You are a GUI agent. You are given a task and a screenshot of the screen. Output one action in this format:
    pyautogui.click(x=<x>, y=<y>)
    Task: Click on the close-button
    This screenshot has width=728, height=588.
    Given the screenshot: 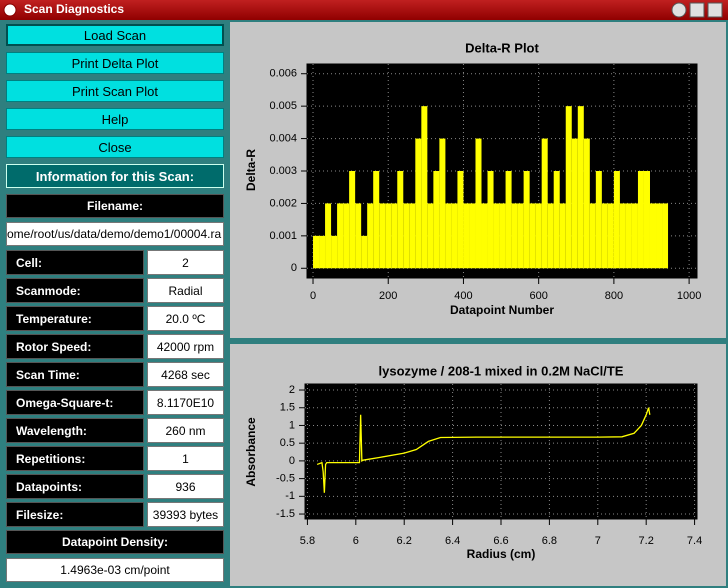 What is the action you would take?
    pyautogui.click(x=715, y=10)
    